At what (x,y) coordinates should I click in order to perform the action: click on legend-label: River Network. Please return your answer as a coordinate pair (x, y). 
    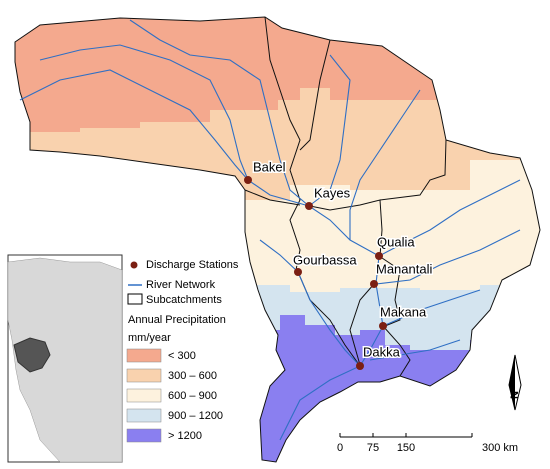
    Looking at the image, I should click on (181, 285).